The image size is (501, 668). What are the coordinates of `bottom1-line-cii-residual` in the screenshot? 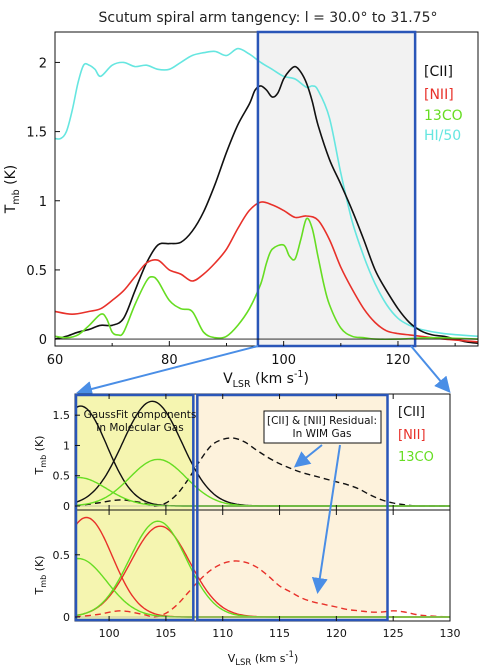 It's located at (262, 472).